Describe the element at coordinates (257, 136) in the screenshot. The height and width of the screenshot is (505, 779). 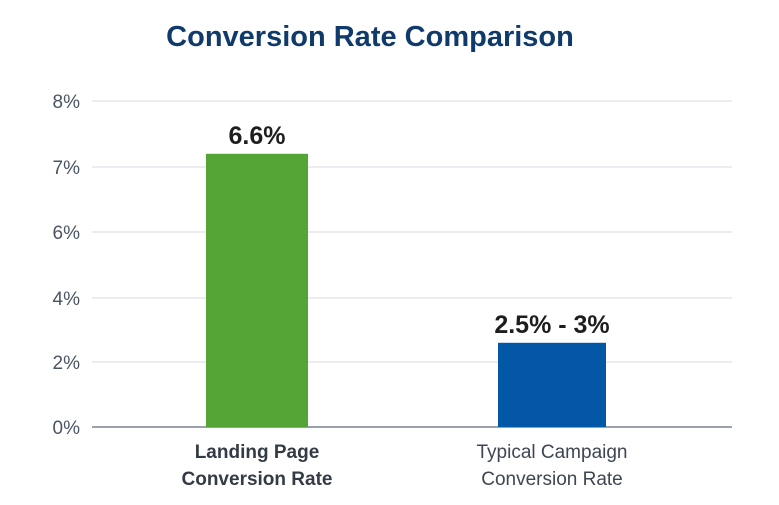
I see `data-label: 6.6%` at that location.